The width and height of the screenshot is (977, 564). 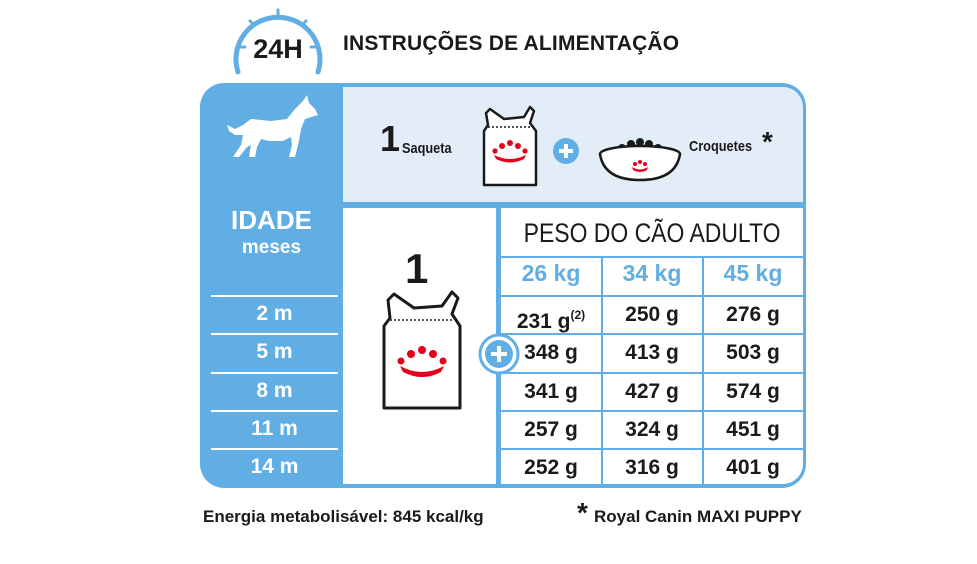 What do you see at coordinates (652, 429) in the screenshot?
I see `table-cell: 324 g` at bounding box center [652, 429].